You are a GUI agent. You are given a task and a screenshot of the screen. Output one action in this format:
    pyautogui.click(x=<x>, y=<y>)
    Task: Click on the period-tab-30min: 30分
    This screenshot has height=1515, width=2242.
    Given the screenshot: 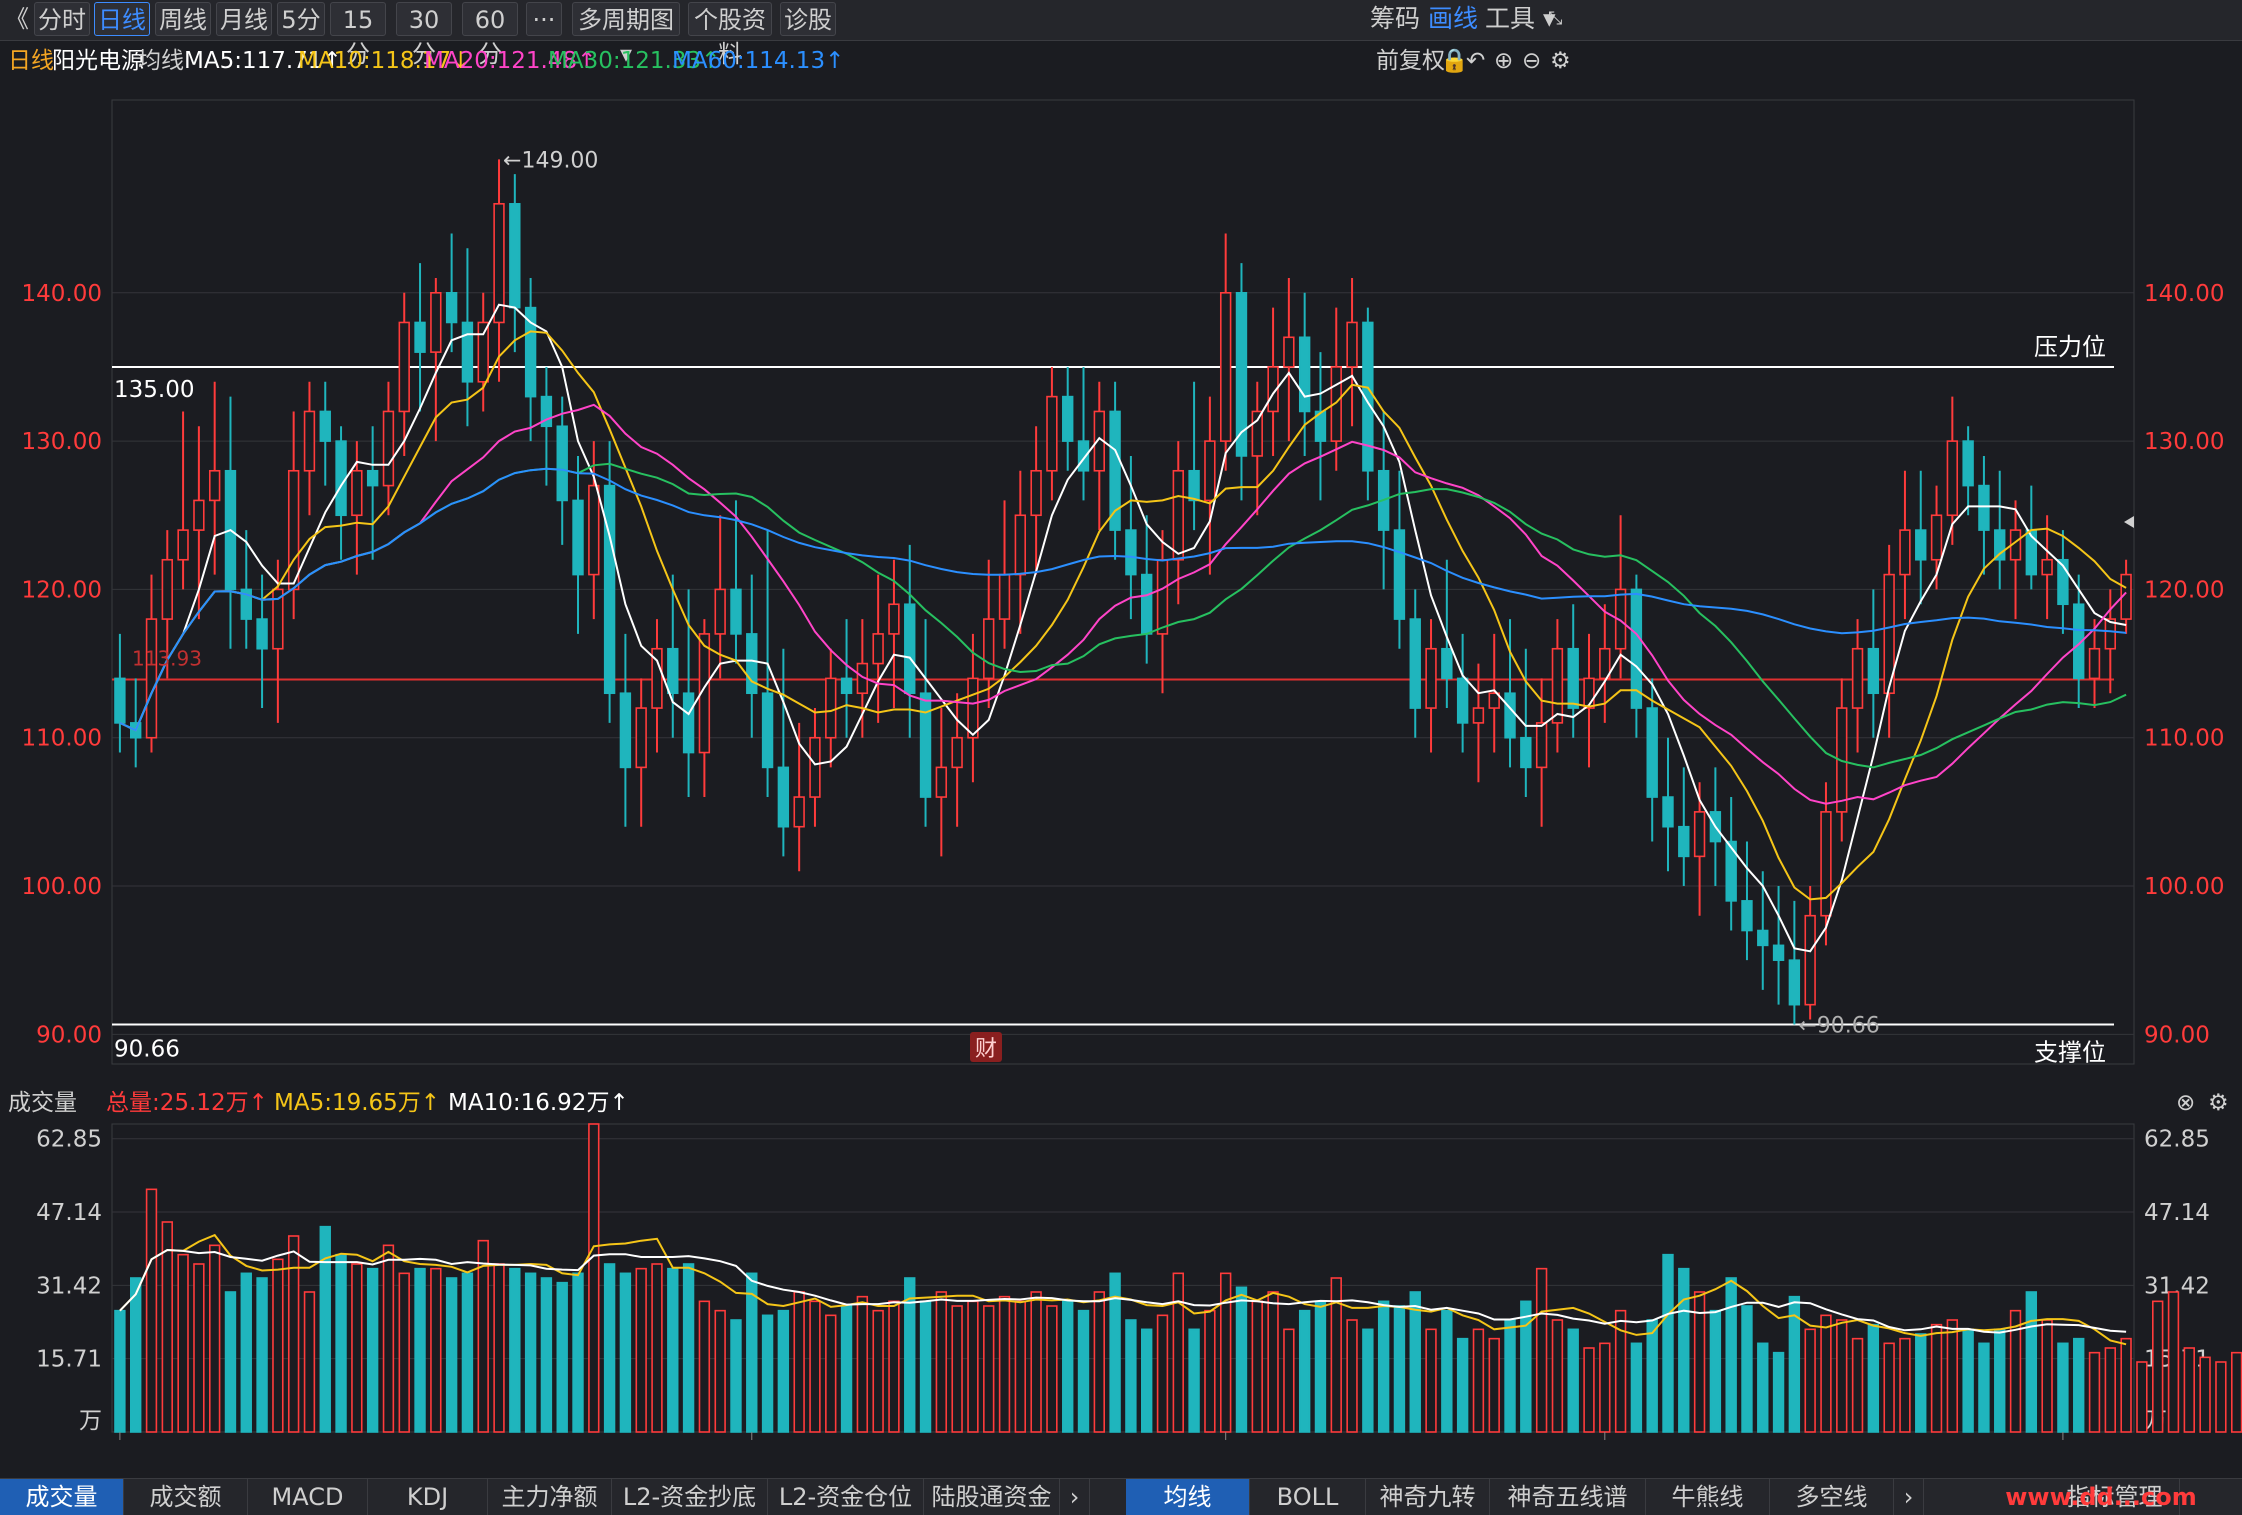 What is the action you would take?
    pyautogui.click(x=424, y=35)
    